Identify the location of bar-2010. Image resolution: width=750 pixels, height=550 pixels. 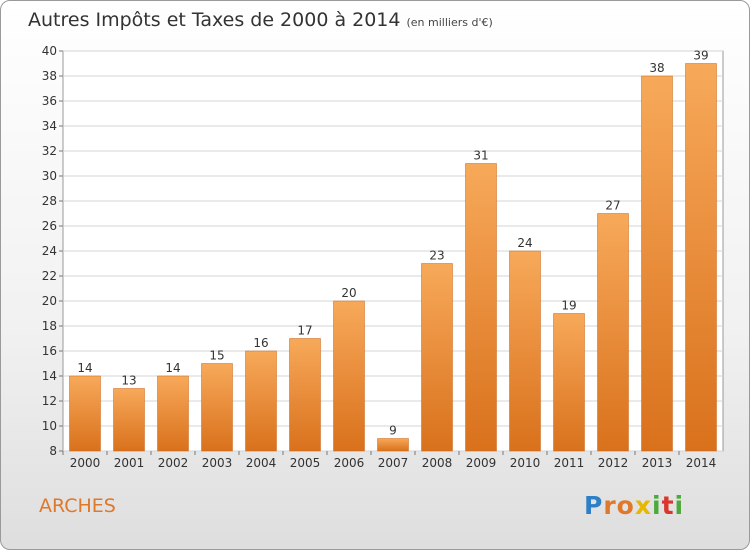
(525, 351).